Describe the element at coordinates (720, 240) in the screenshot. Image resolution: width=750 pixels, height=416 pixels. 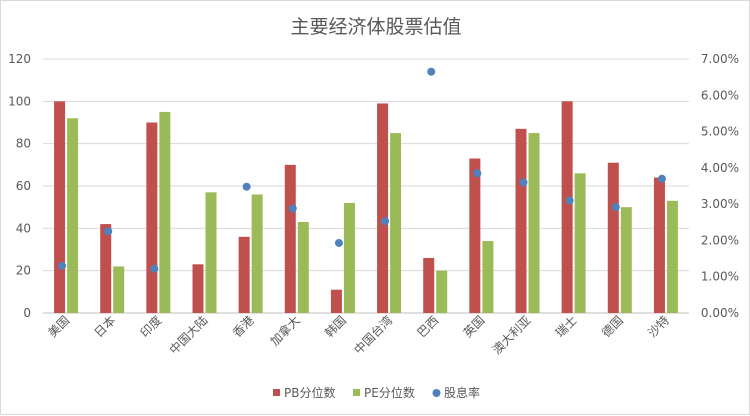
I see `right-tick-label: 2.00%` at that location.